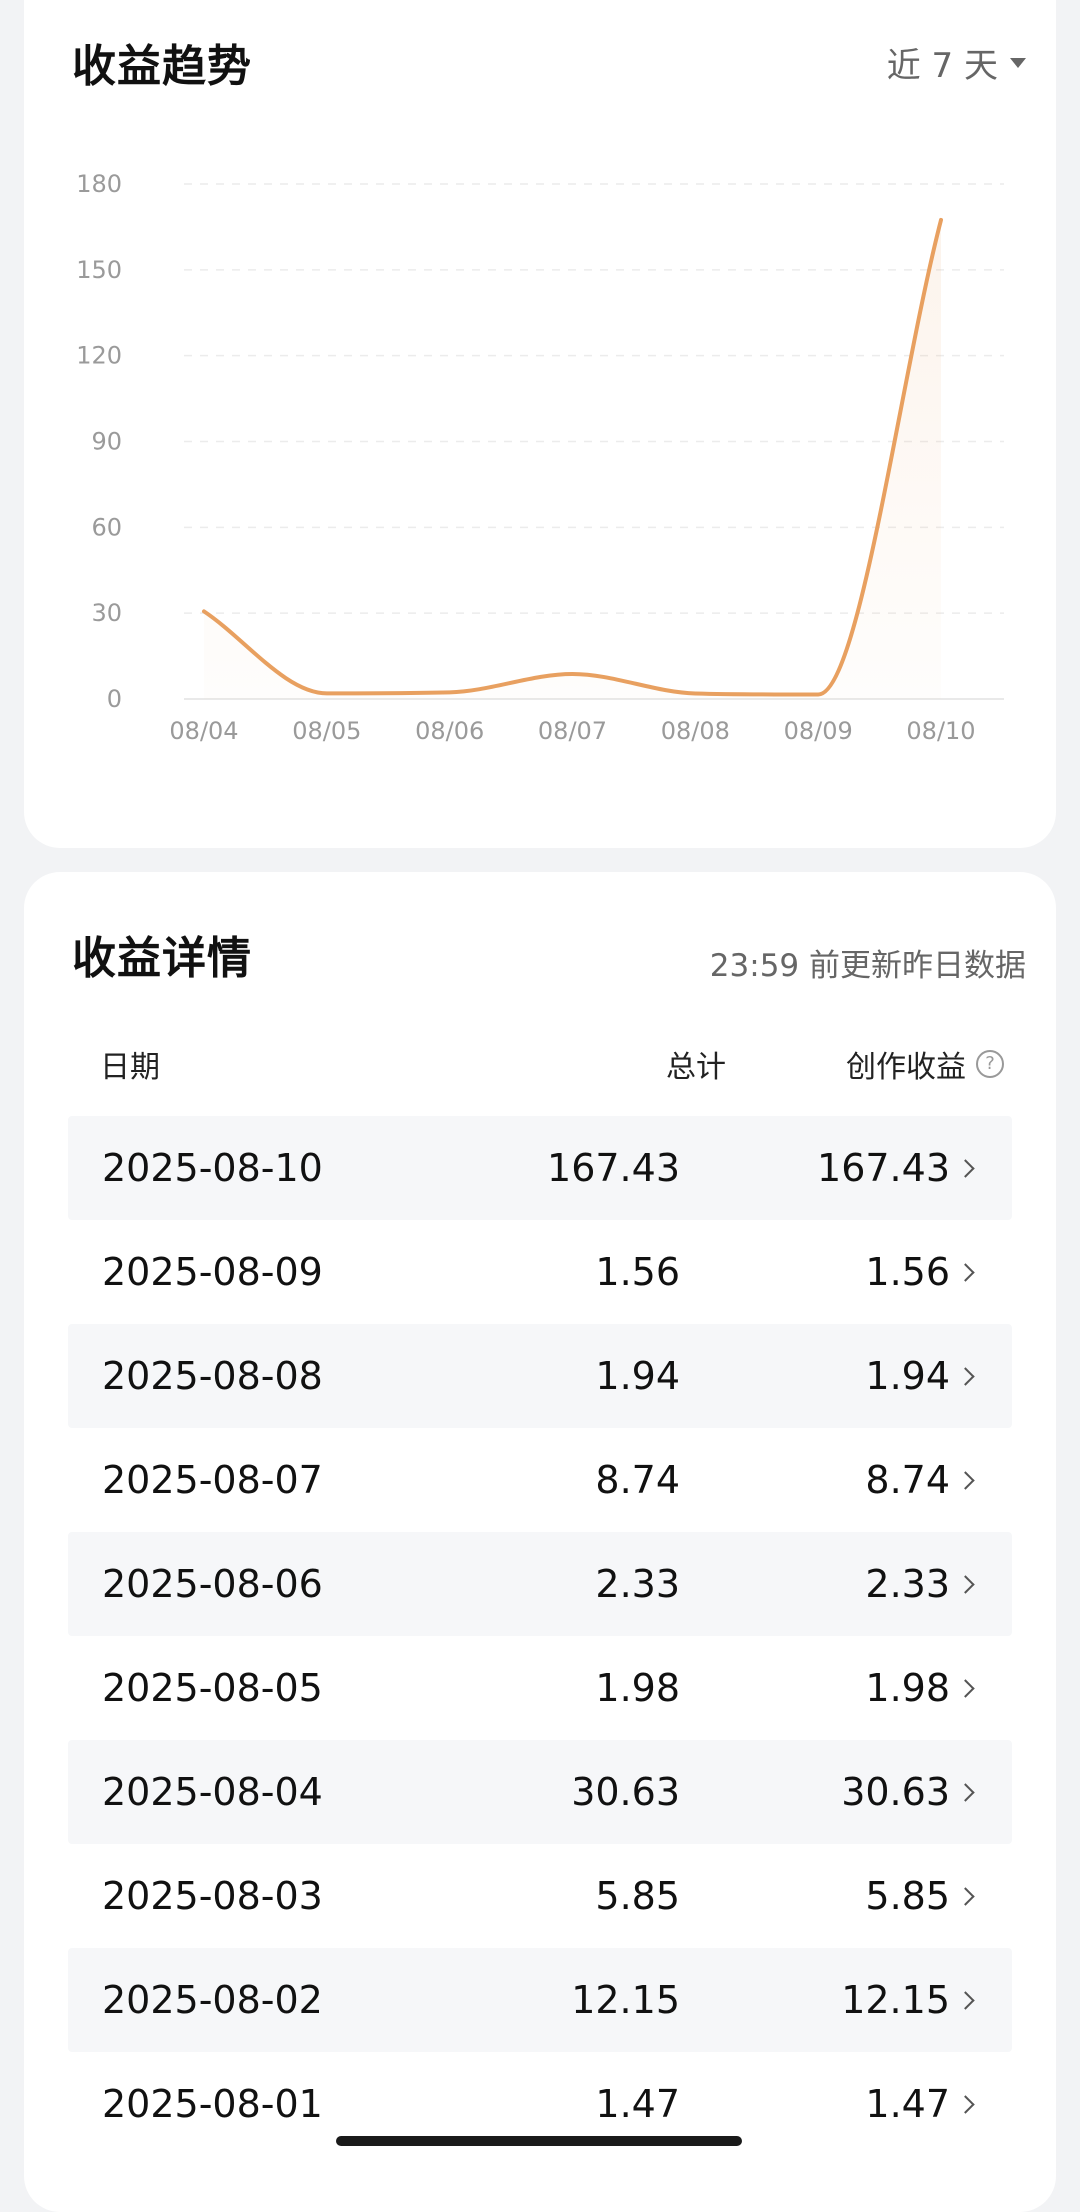  What do you see at coordinates (940, 731) in the screenshot?
I see `x-tick-label: 08/10` at bounding box center [940, 731].